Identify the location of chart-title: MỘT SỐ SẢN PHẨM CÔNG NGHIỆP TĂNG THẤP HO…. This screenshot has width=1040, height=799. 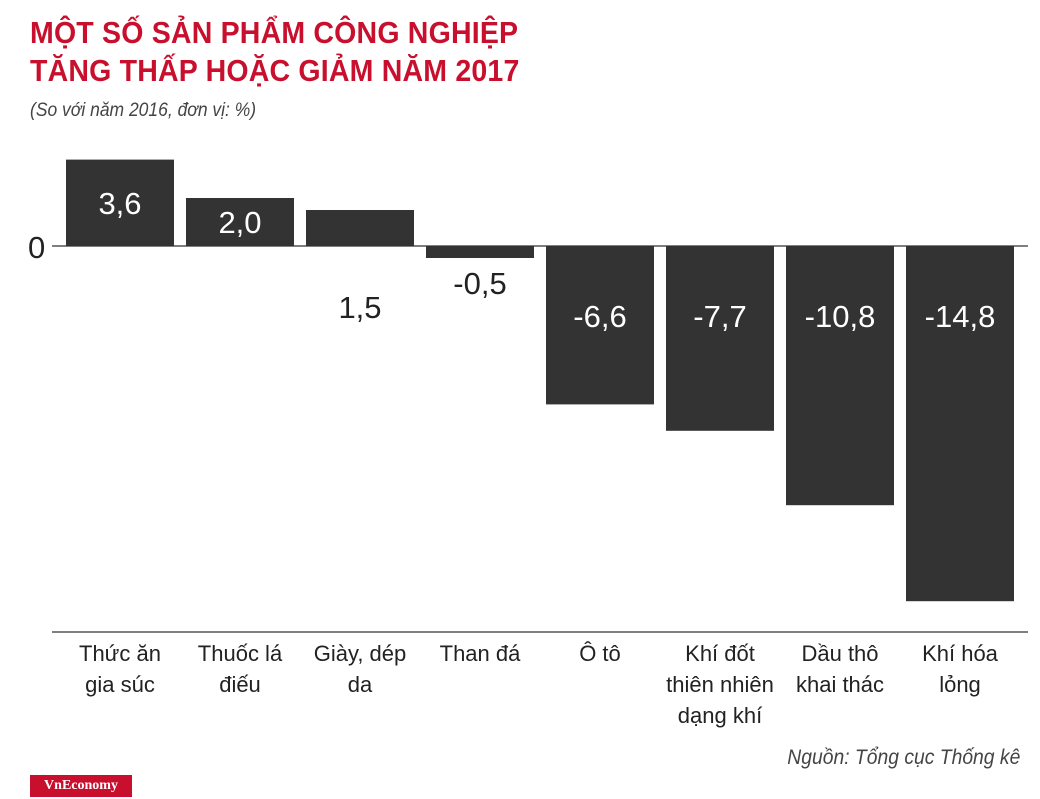
(275, 52).